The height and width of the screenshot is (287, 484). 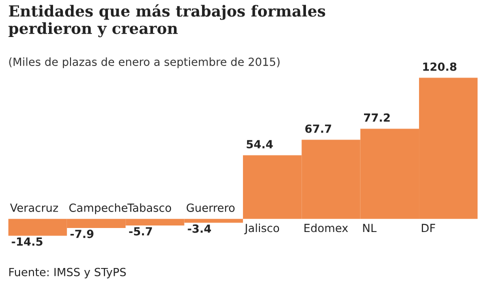 I want to click on data-label: -5.7, so click(x=140, y=231).